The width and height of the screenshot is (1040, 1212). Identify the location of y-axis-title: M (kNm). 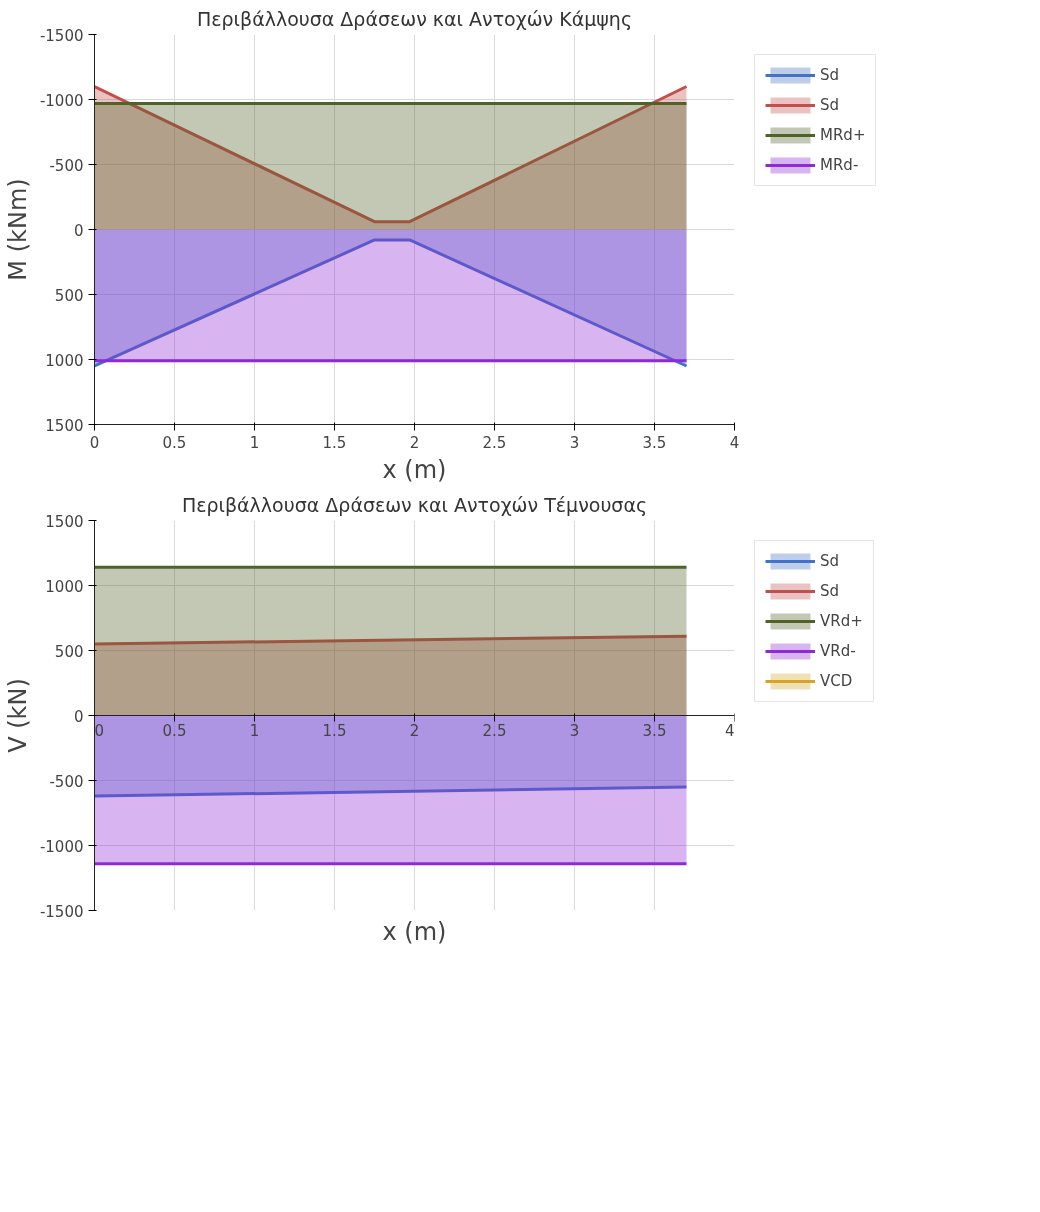
(17, 229).